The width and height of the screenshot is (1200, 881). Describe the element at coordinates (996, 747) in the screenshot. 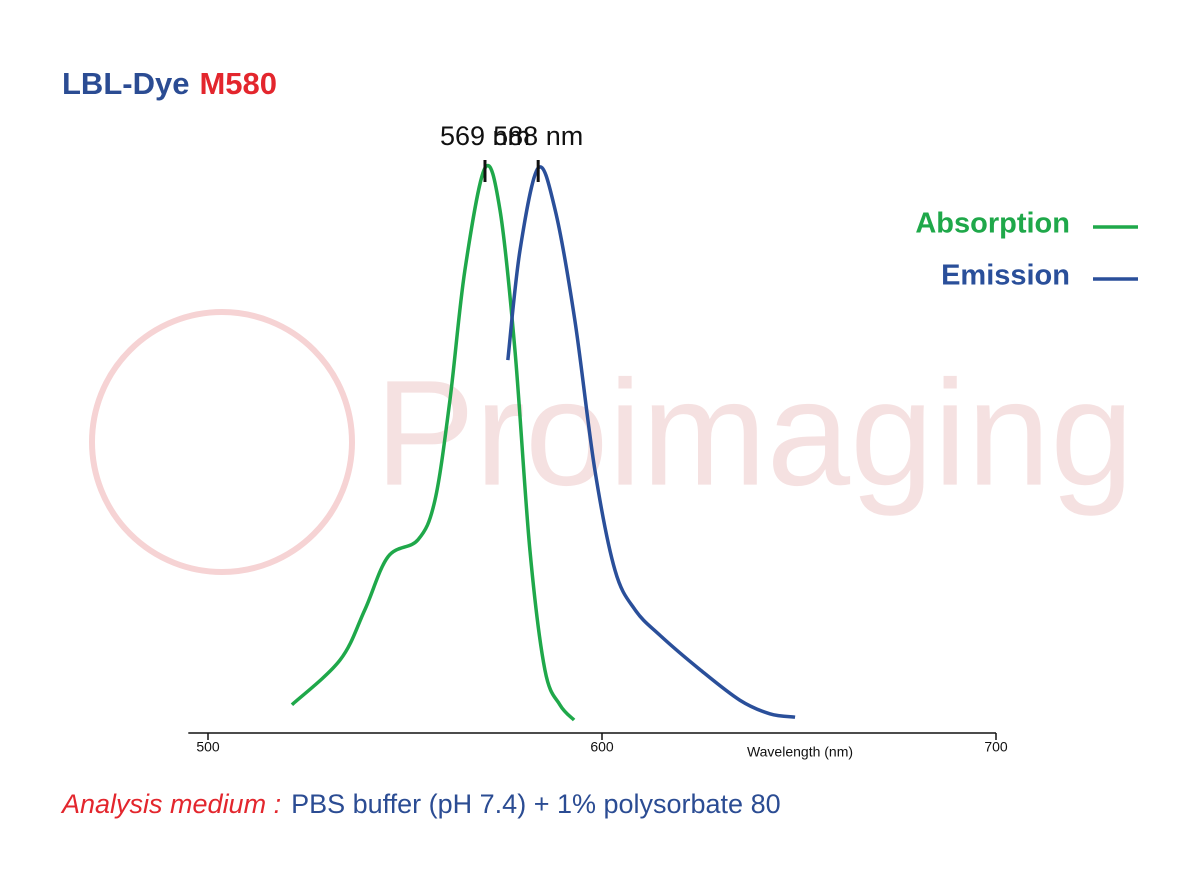

I see `x-tick-label: 700` at that location.